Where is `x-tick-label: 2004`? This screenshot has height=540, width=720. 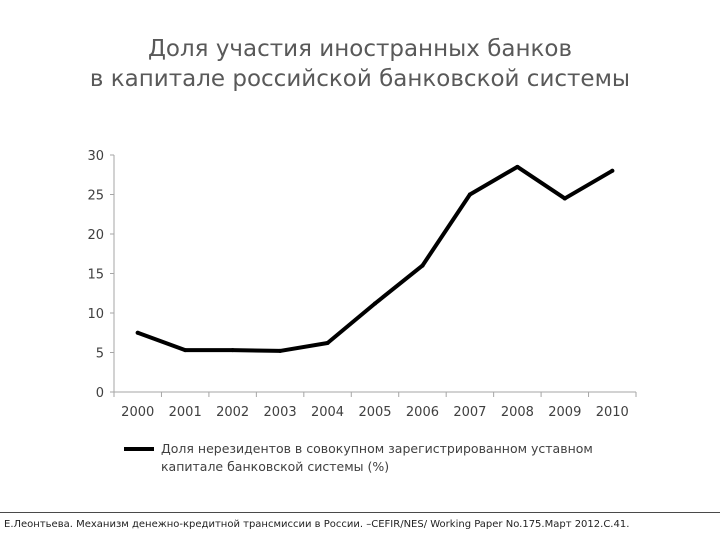 x-tick-label: 2004 is located at coordinates (327, 412).